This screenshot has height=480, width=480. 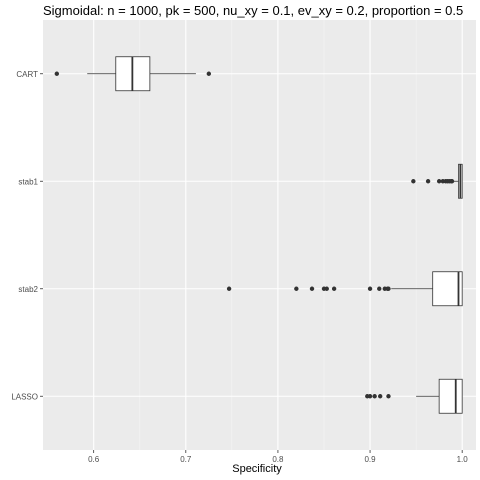 I want to click on y-tick-label: stab1, so click(x=28, y=181).